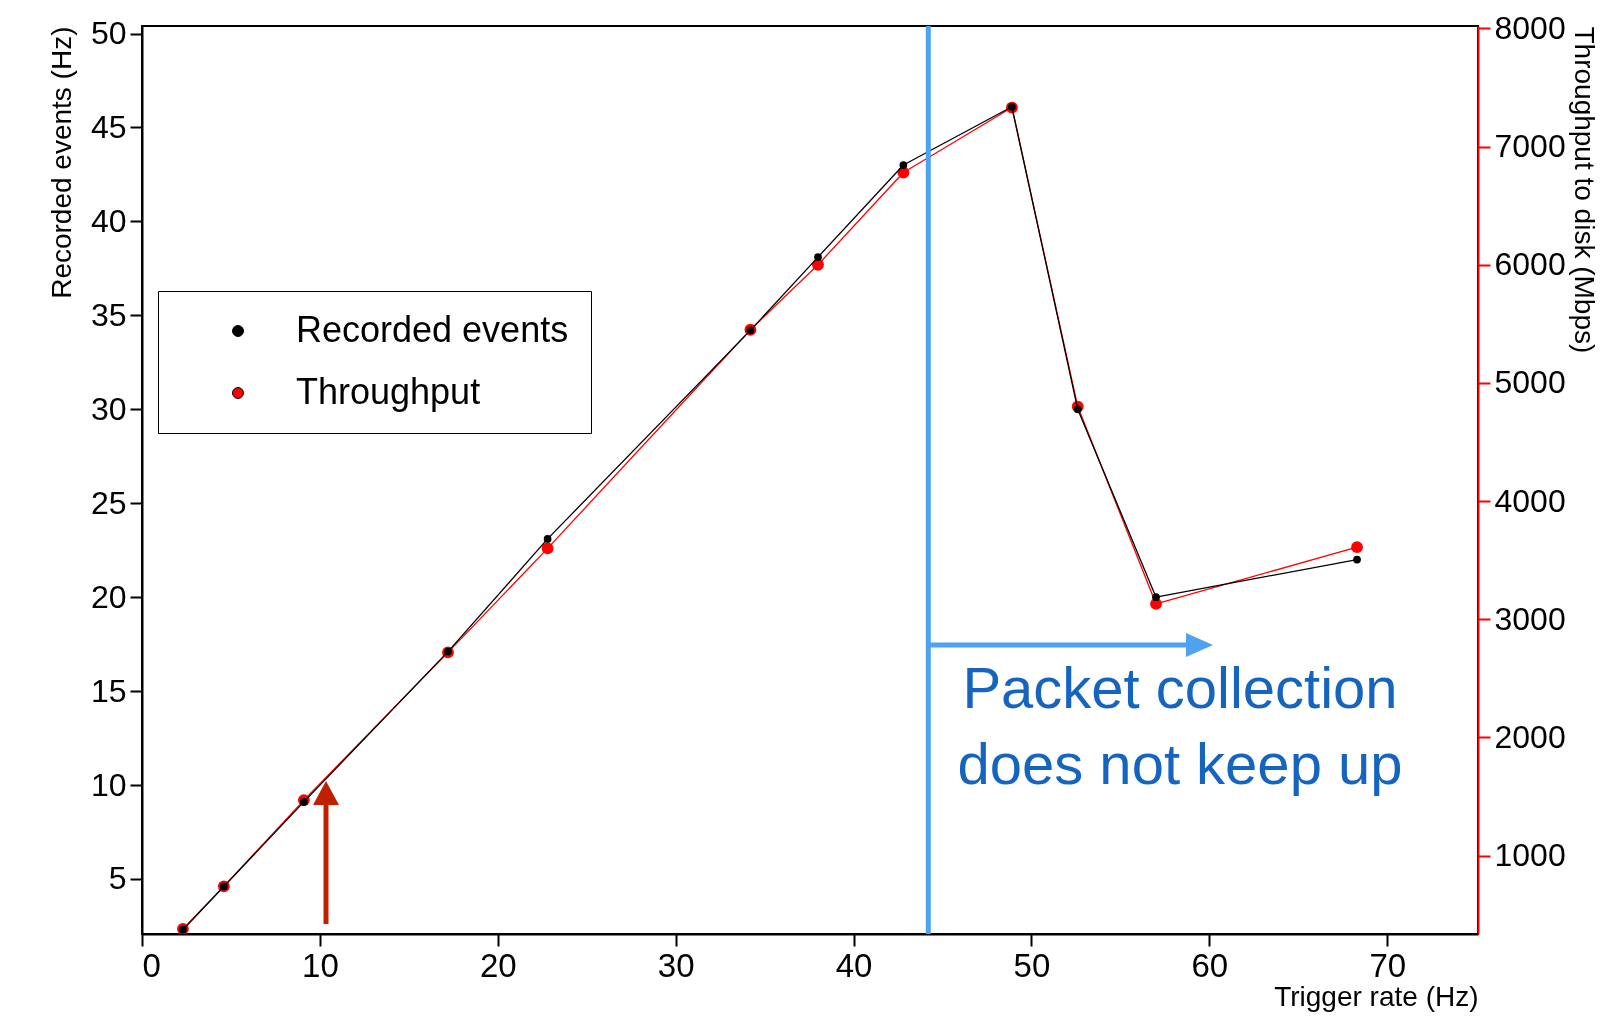  What do you see at coordinates (1530, 27) in the screenshot?
I see `y2-tick-label: 8000` at bounding box center [1530, 27].